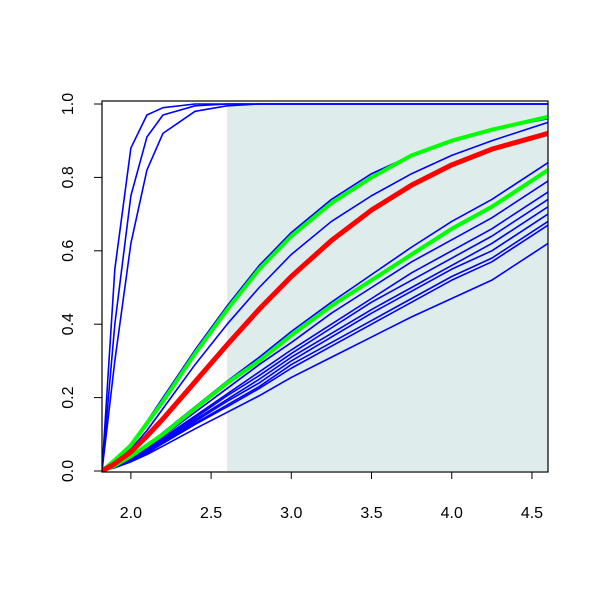 This screenshot has height=605, width=600. I want to click on y-tick-label: 0.0, so click(68, 471).